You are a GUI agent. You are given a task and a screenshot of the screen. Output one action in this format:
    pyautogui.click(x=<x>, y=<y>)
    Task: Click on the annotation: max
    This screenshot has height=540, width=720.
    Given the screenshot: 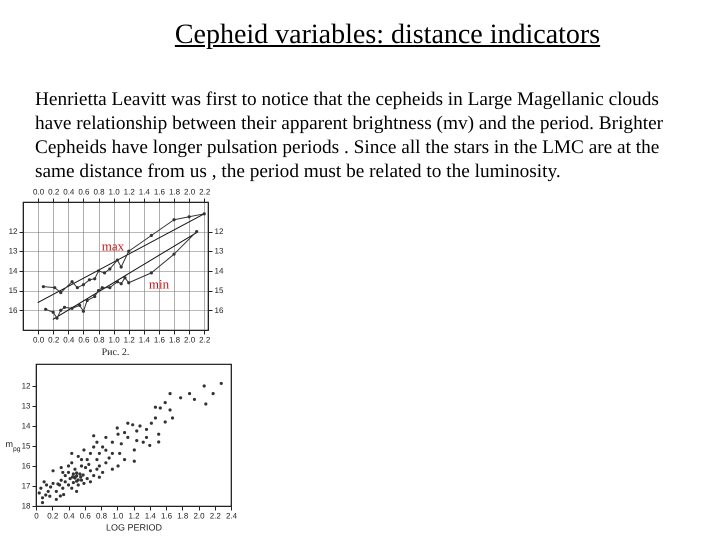 What is the action you would take?
    pyautogui.click(x=113, y=246)
    